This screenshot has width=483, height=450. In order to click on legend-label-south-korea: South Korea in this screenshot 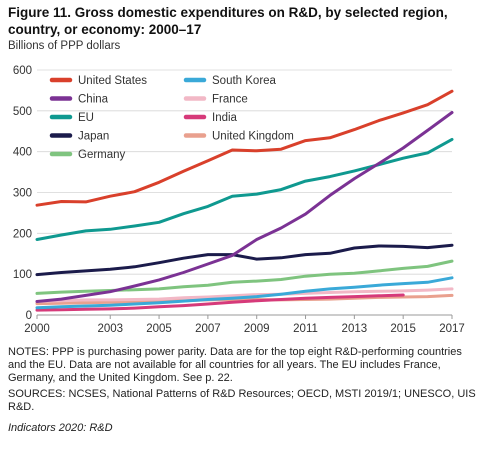, I will do `click(244, 81)`.